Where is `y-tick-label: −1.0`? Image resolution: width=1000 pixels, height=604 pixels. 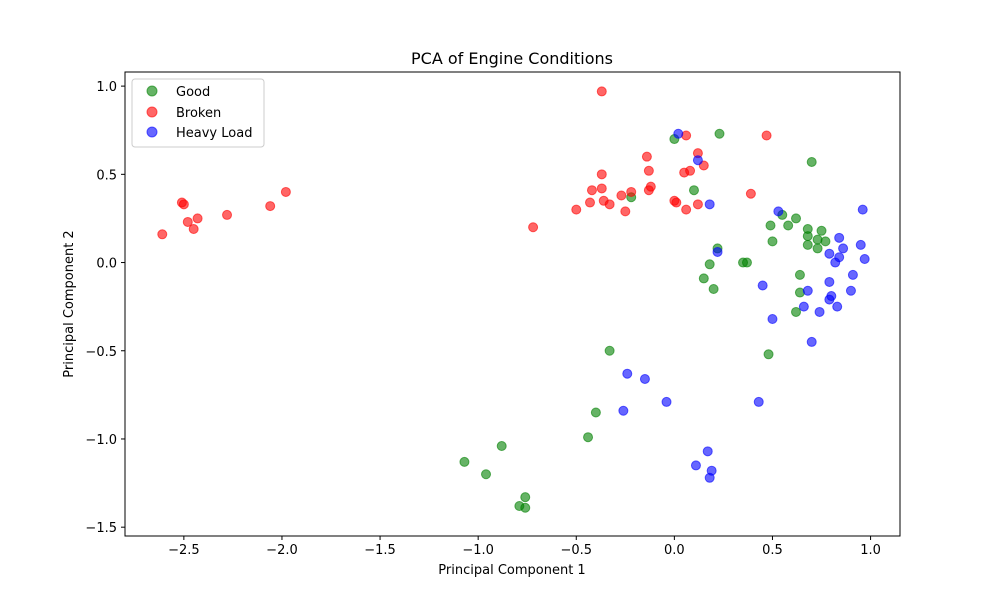
y-tick-label: −1.0 is located at coordinates (101, 440).